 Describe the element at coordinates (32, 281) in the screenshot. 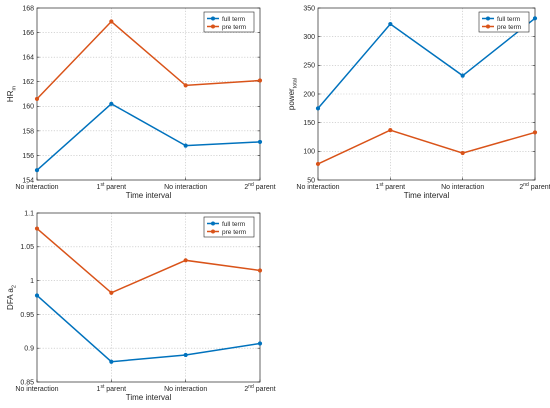

I see `y-tick-label: 1` at that location.